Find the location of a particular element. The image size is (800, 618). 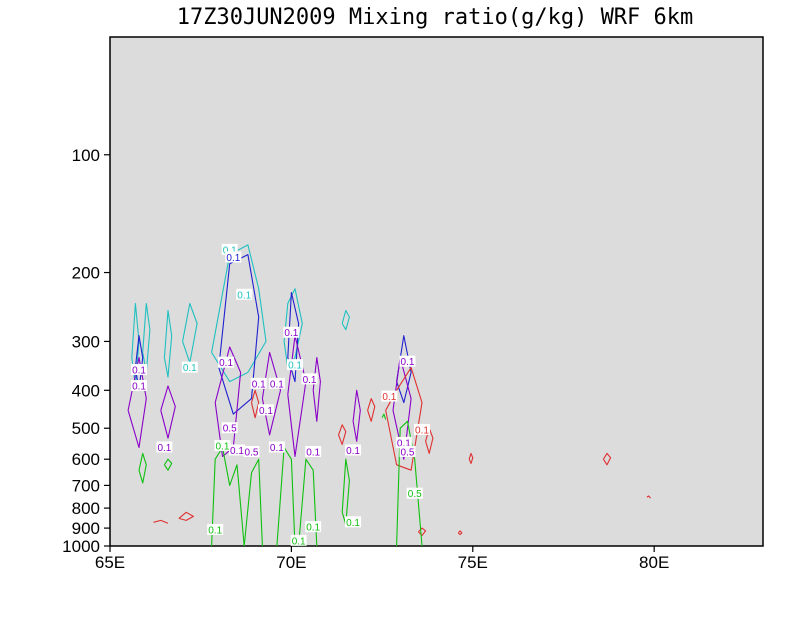

contour-label-text-24: 0.1 is located at coordinates (353, 451).